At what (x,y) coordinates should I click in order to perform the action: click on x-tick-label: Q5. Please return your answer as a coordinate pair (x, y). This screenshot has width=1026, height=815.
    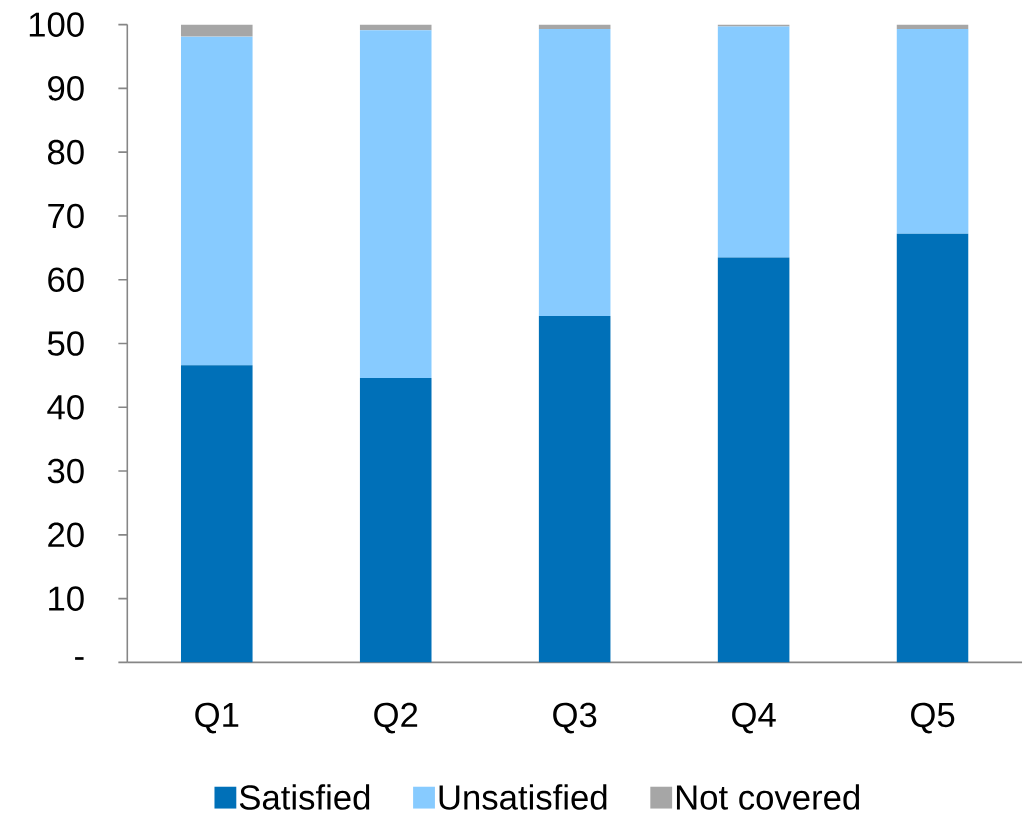
    Looking at the image, I should click on (933, 718).